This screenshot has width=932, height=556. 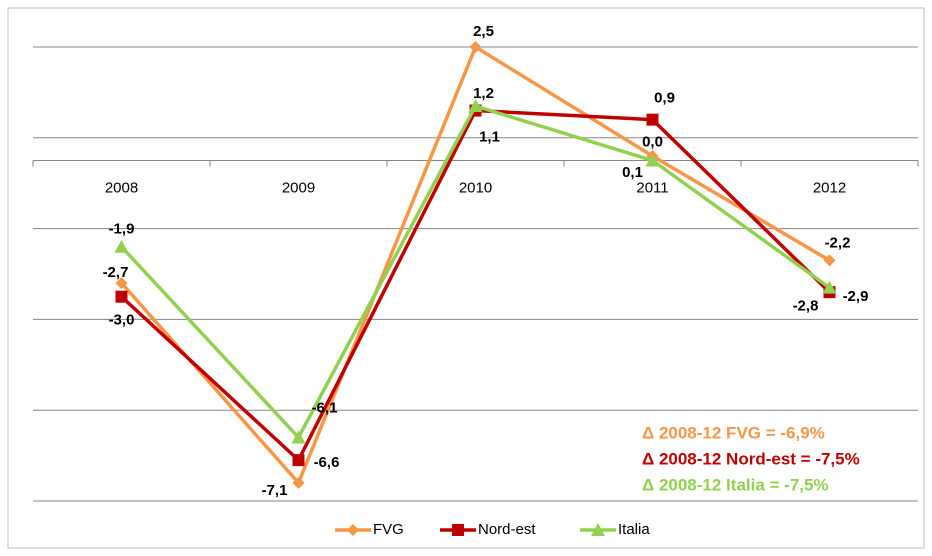 What do you see at coordinates (507, 529) in the screenshot?
I see `legend-label: Nord-est` at bounding box center [507, 529].